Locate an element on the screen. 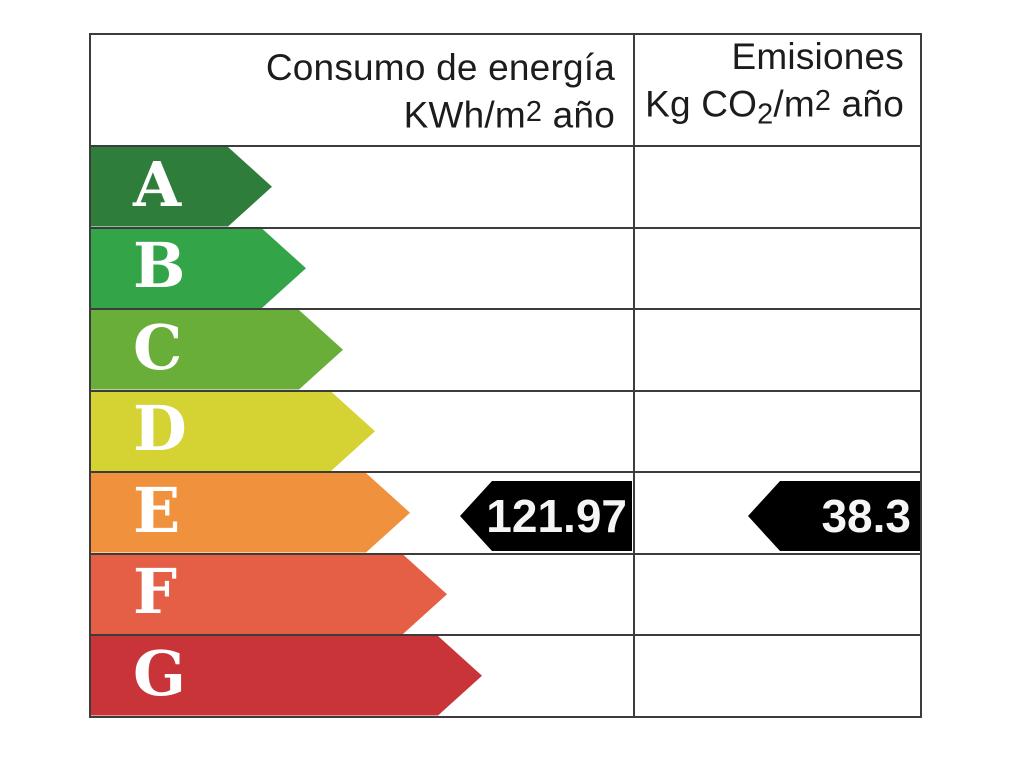  rating-letter-f: F is located at coordinates (155, 592).